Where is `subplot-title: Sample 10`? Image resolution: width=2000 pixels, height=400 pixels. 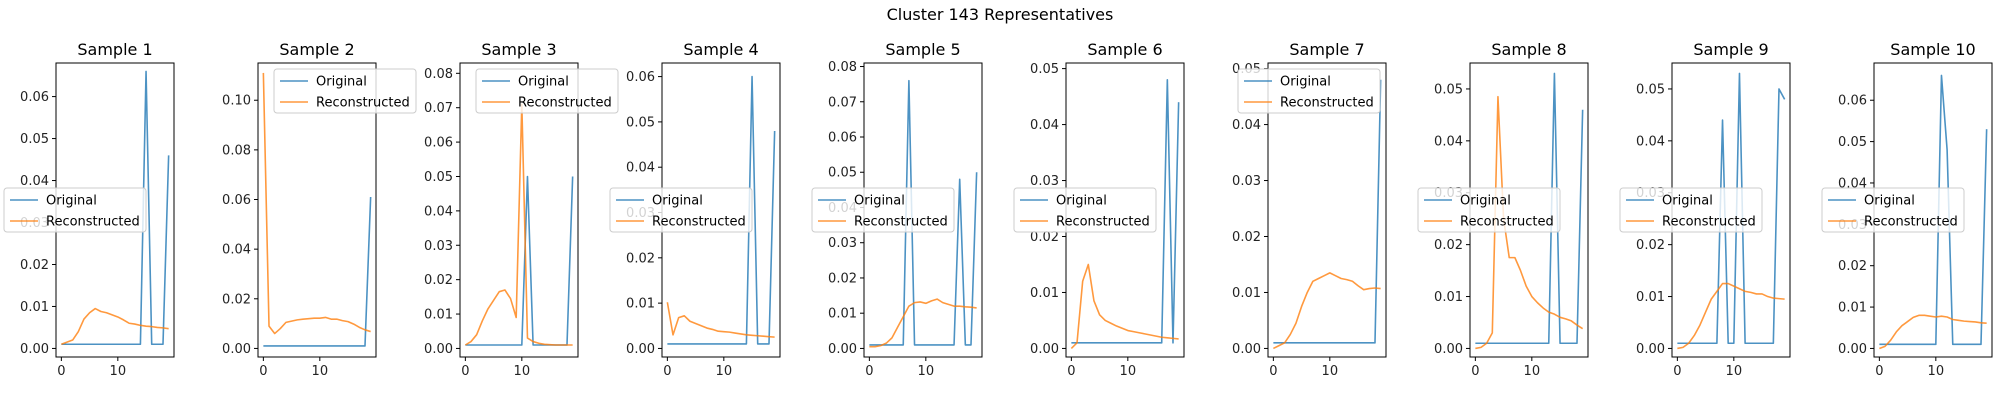
subplot-title: Sample 10 is located at coordinates (1932, 49).